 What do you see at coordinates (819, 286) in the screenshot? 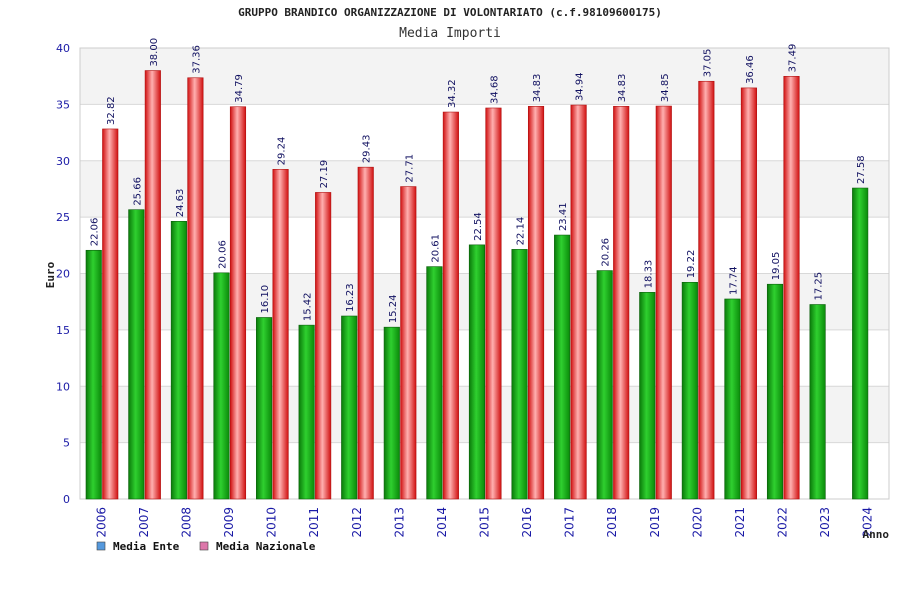
I see `value-label: 17.25` at bounding box center [819, 286].